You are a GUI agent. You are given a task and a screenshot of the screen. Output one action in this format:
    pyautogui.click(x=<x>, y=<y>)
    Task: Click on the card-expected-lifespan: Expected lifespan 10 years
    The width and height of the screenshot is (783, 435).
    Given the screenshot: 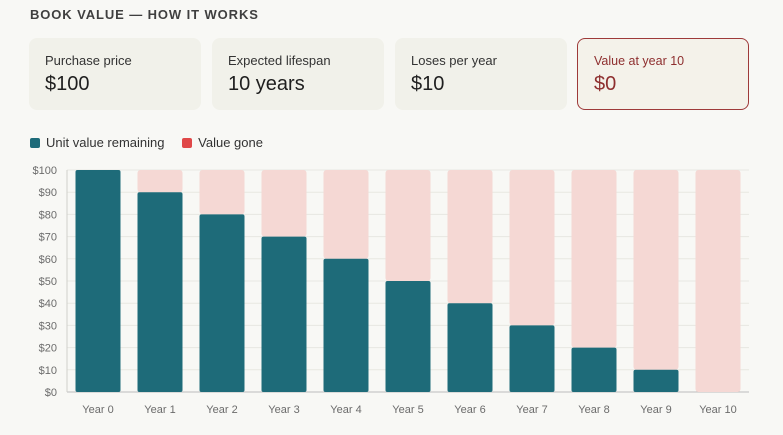 What is the action you would take?
    pyautogui.click(x=298, y=74)
    